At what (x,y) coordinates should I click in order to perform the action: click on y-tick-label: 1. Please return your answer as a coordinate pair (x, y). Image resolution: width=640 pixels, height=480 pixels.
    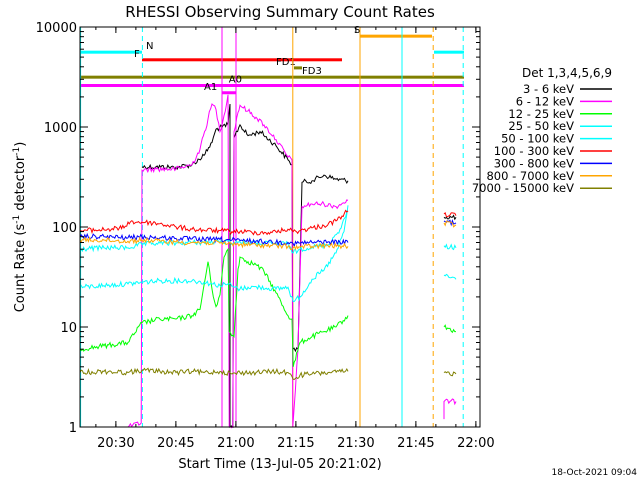
    Looking at the image, I should click on (73, 428).